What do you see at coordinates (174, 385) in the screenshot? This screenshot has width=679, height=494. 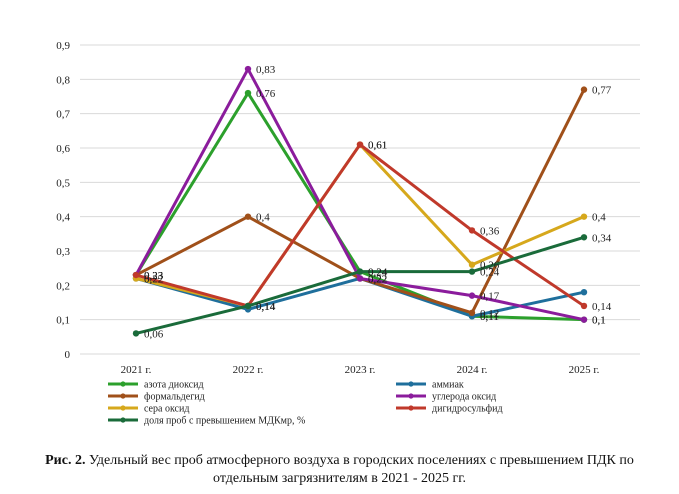 I see `legend-label: азота диоксид` at bounding box center [174, 385].